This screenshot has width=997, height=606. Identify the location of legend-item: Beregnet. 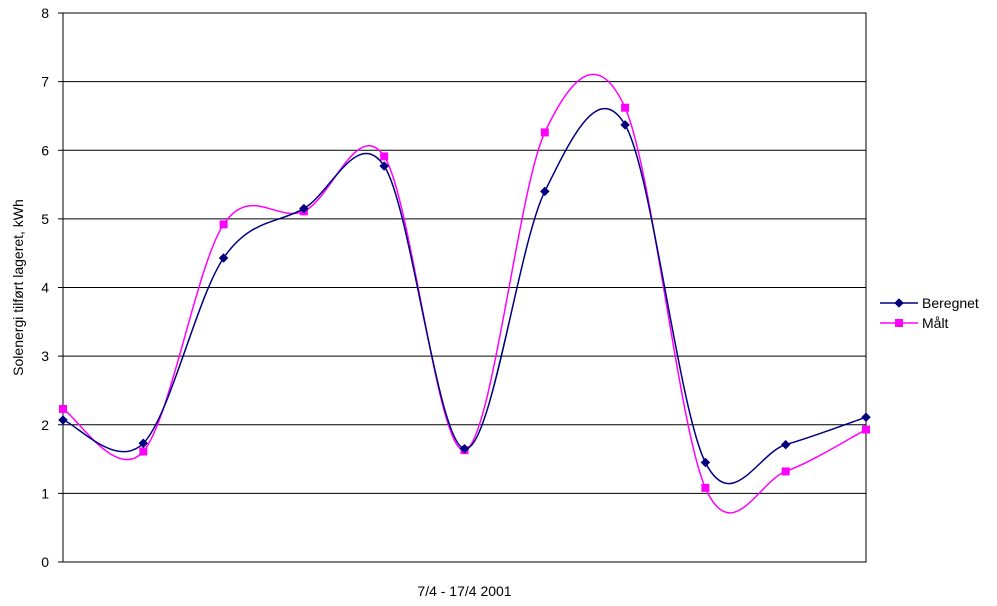
(929, 303).